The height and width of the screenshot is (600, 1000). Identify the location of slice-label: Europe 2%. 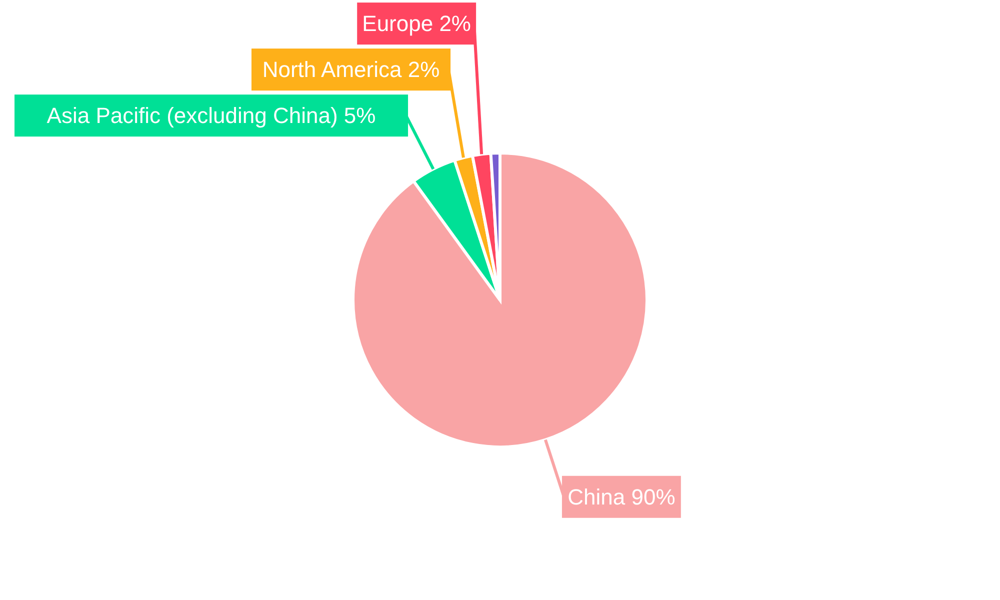
(417, 23).